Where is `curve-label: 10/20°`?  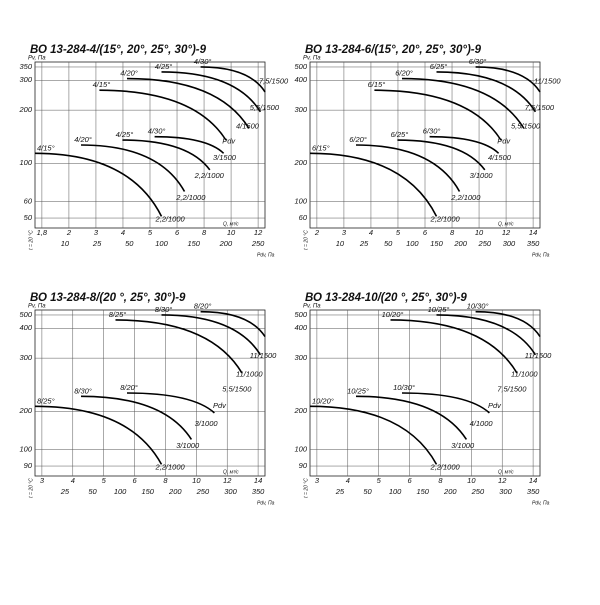 curve-label: 10/20° is located at coordinates (323, 400).